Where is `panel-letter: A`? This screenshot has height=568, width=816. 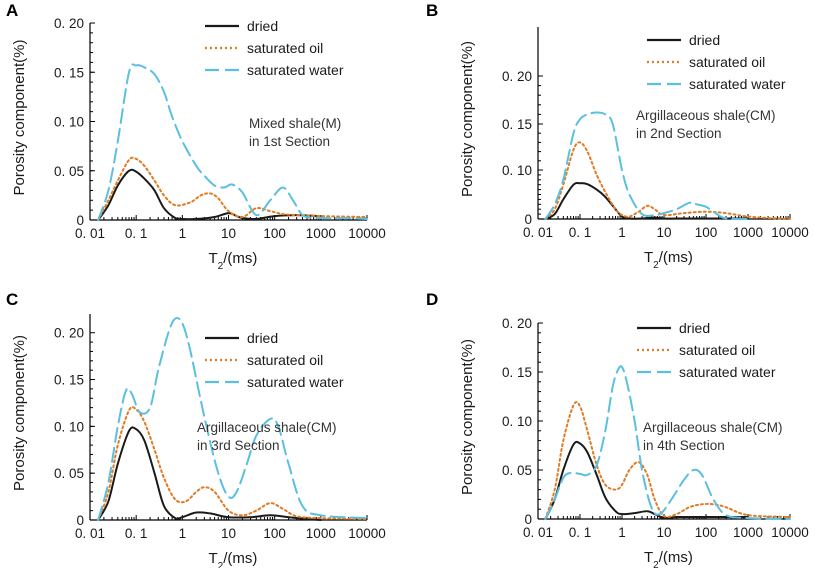 panel-letter: A is located at coordinates (12, 10).